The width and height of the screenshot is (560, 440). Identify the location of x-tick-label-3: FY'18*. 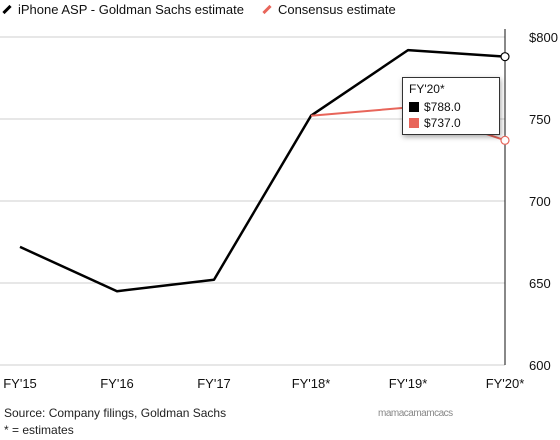
(311, 383).